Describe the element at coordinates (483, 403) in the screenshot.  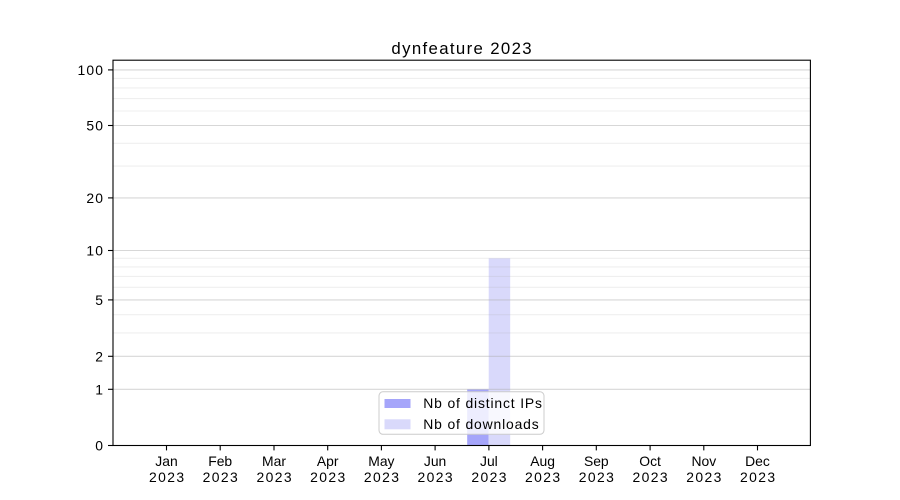
I see `svg-text: Nb of distinct IPs` at that location.